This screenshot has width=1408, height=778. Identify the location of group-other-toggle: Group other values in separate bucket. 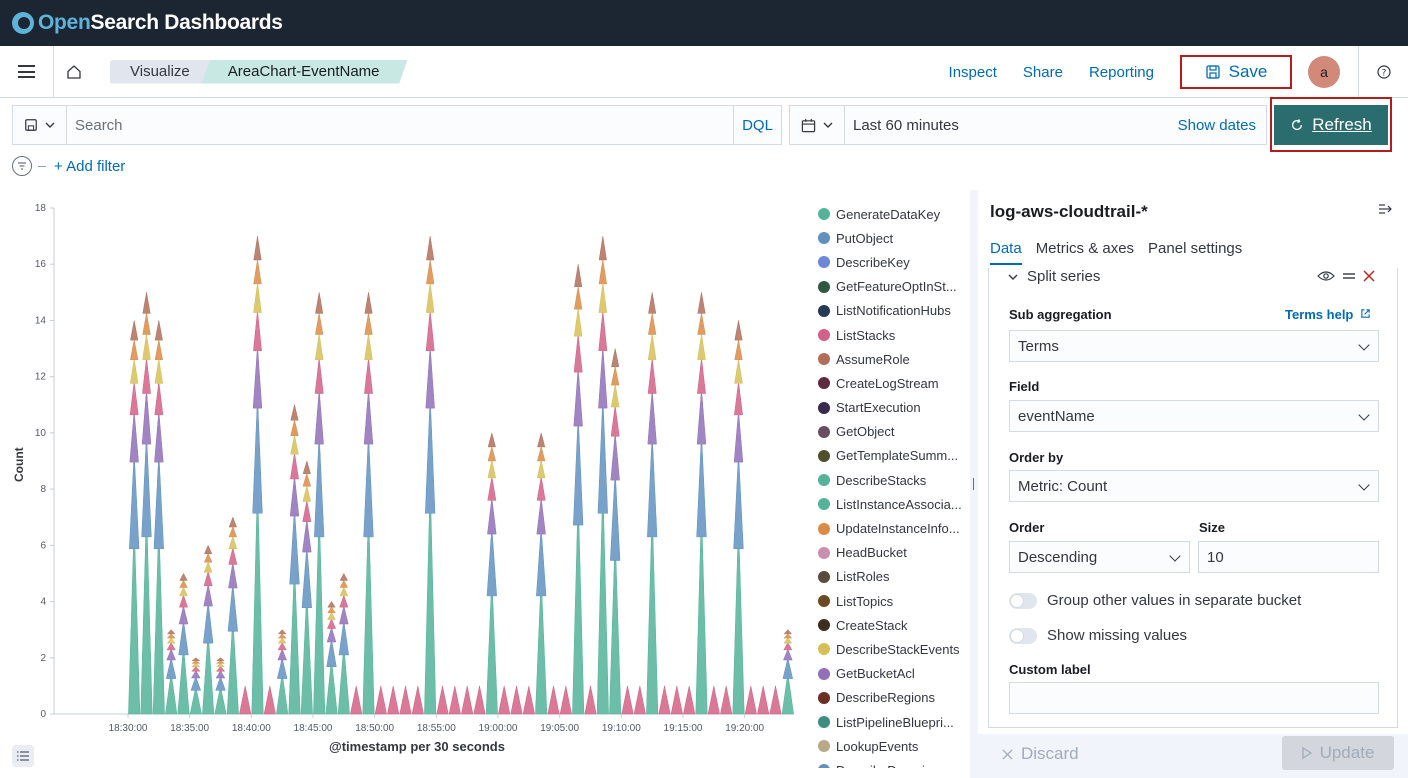
(1155, 600).